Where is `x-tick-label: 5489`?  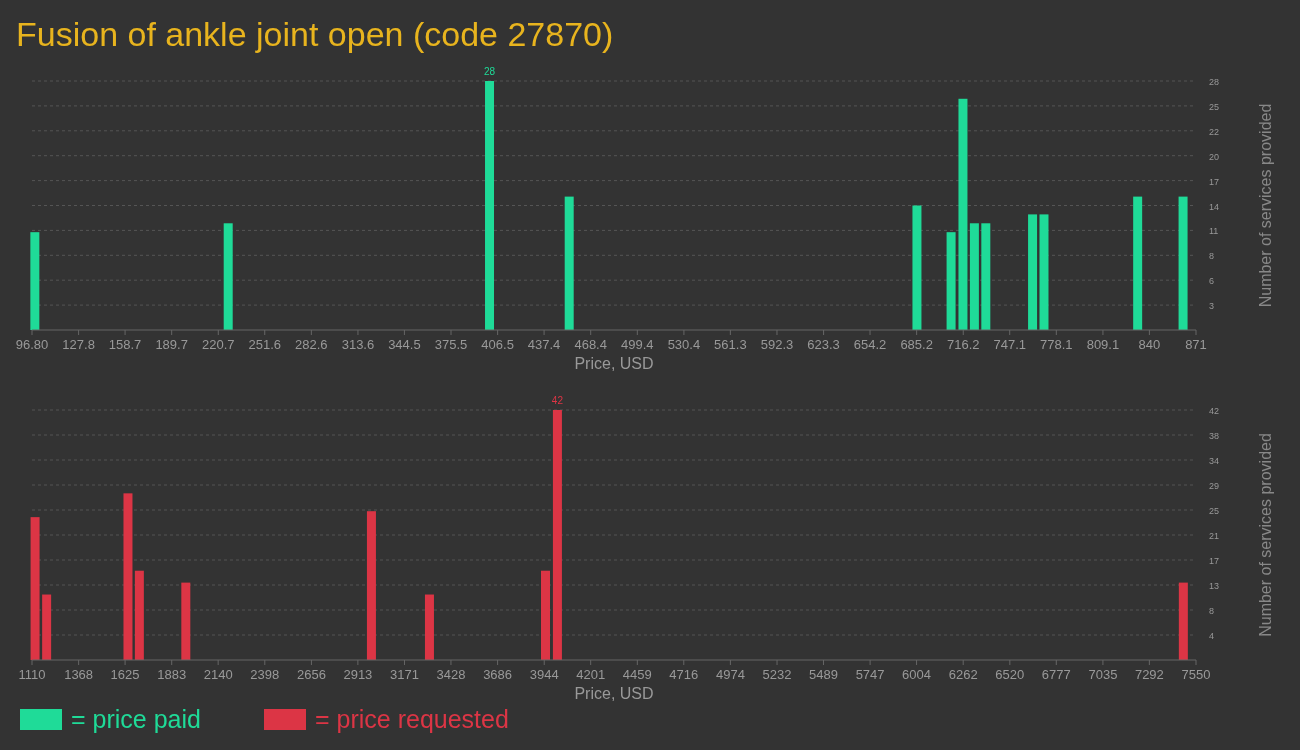
x-tick-label: 5489 is located at coordinates (823, 674).